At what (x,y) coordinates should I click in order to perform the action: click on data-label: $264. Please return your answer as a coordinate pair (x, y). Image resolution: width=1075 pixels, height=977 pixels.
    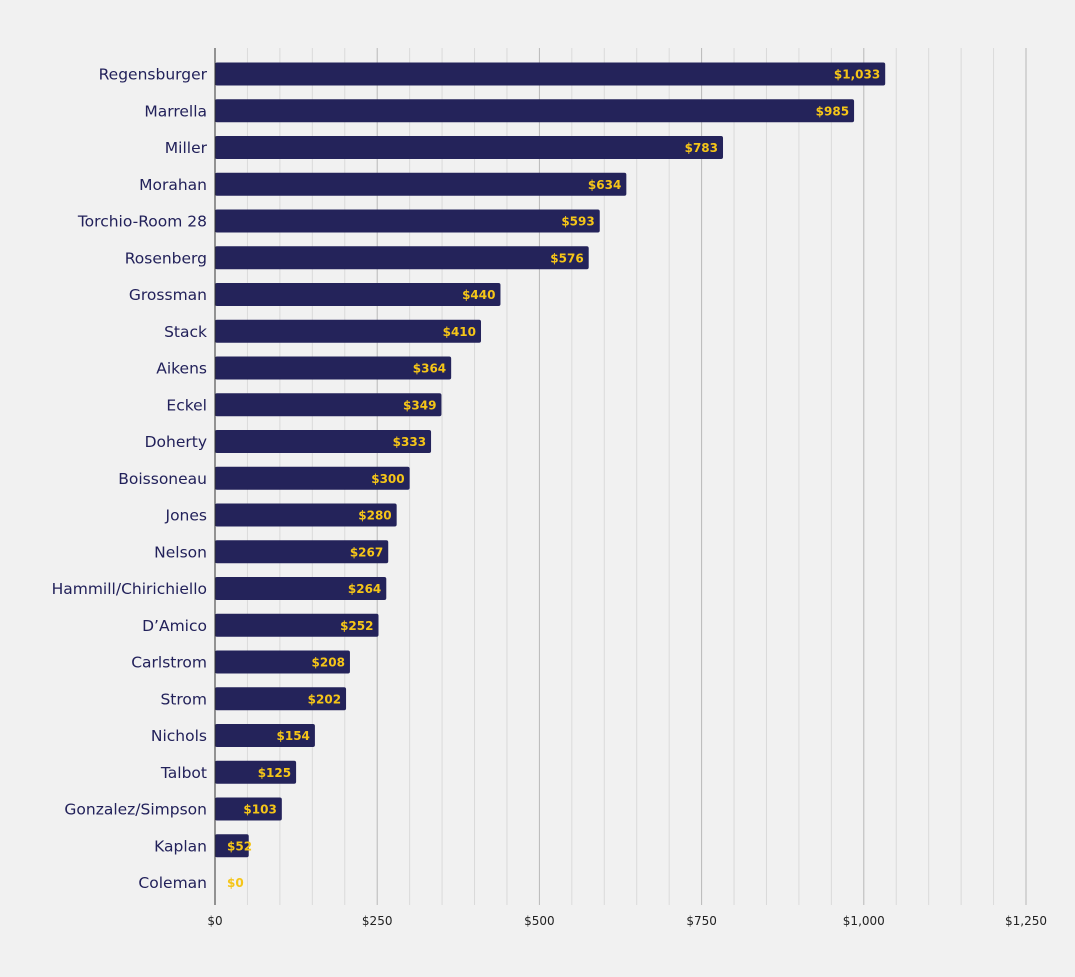
    Looking at the image, I should click on (364, 589).